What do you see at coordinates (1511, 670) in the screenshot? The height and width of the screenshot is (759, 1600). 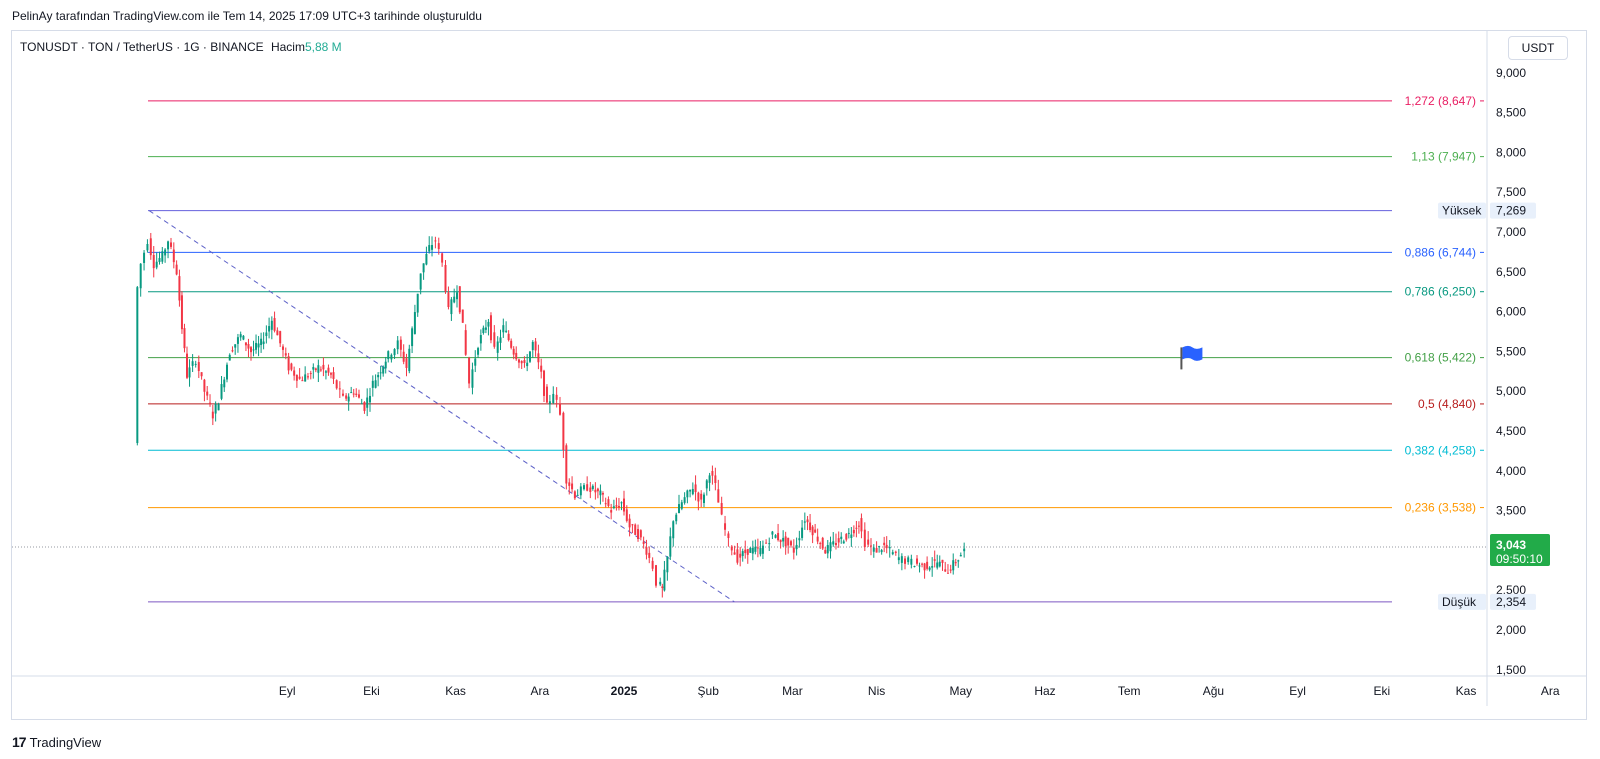 I see `y-tick-label: 1,500` at bounding box center [1511, 670].